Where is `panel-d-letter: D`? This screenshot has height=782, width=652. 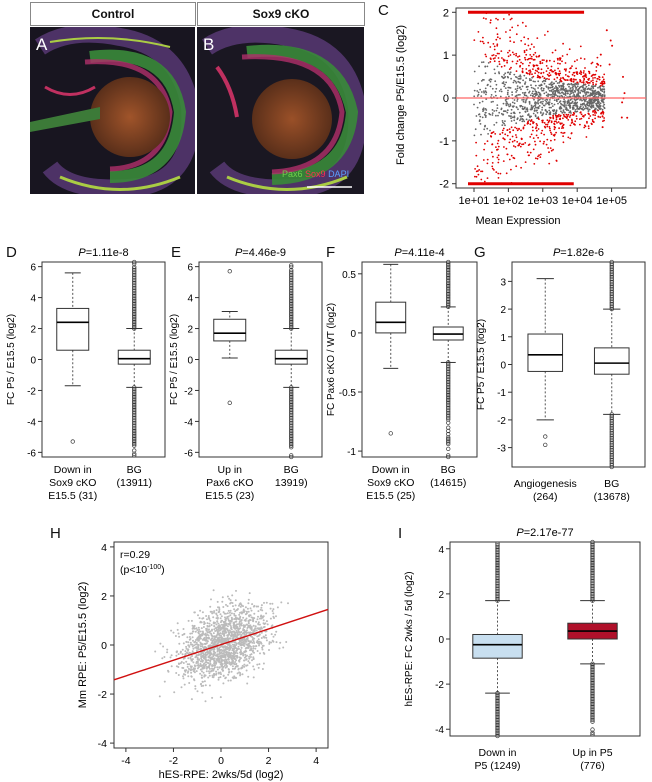 panel-d-letter: D is located at coordinates (11, 252).